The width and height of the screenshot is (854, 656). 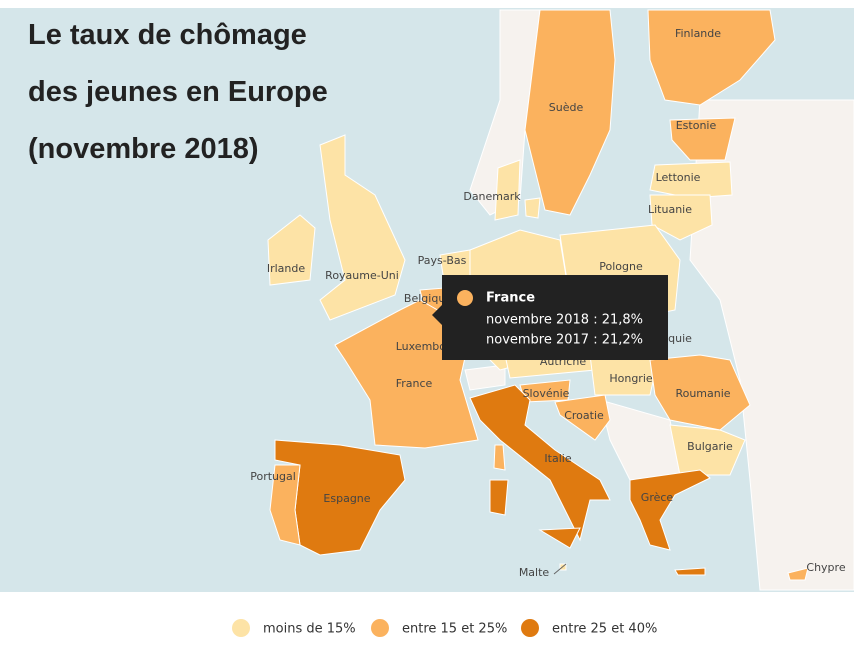 I want to click on country-label: Chypre, so click(x=825, y=567).